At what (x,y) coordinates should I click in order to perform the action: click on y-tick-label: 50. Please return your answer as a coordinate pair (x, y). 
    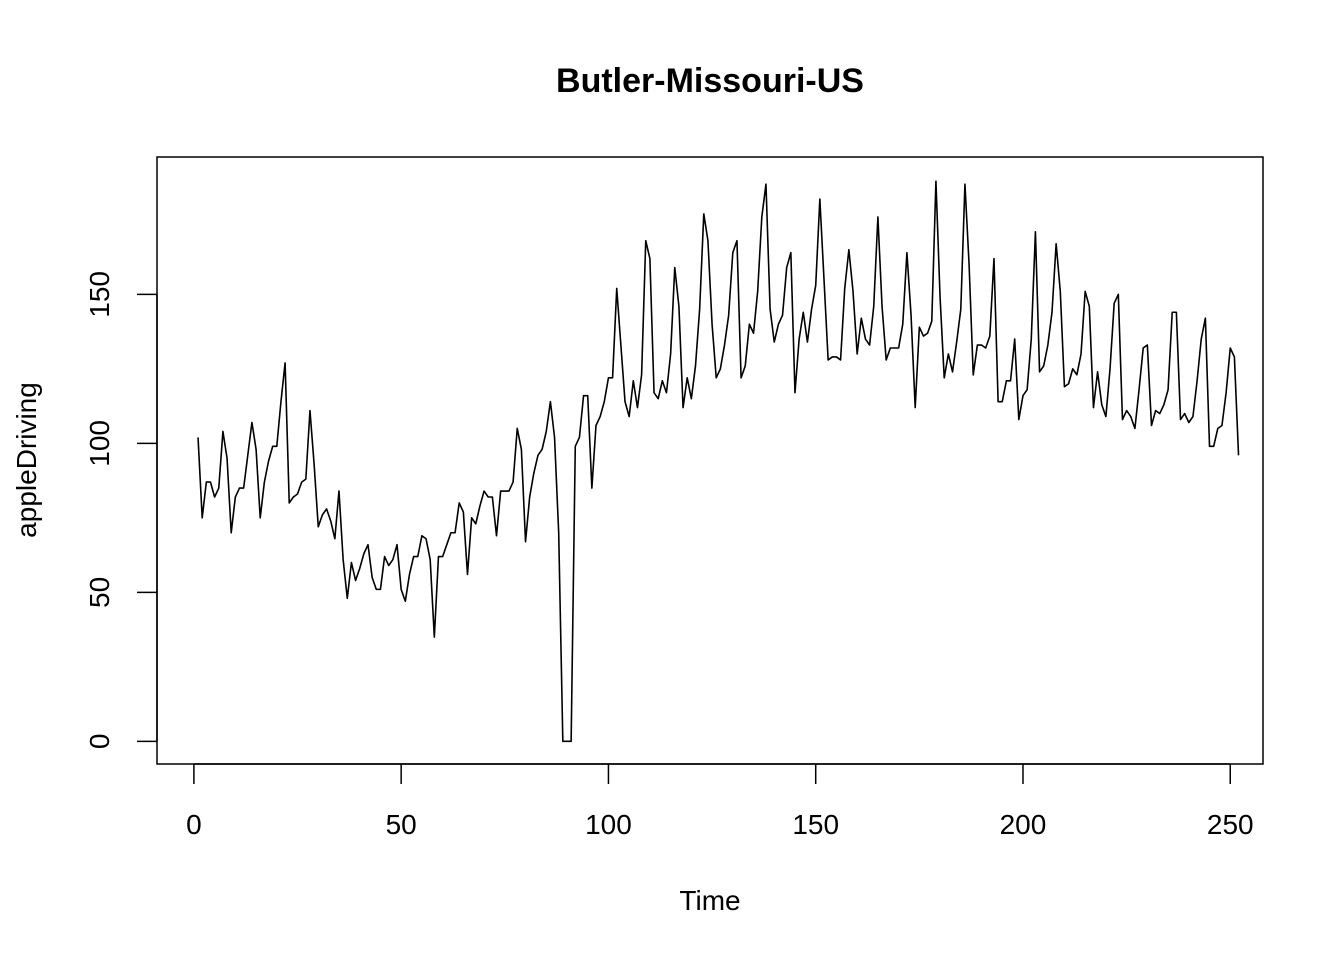
    Looking at the image, I should click on (99, 592).